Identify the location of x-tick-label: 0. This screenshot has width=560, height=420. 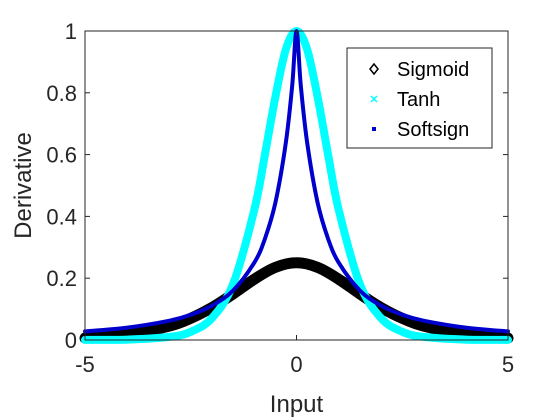
(296, 364).